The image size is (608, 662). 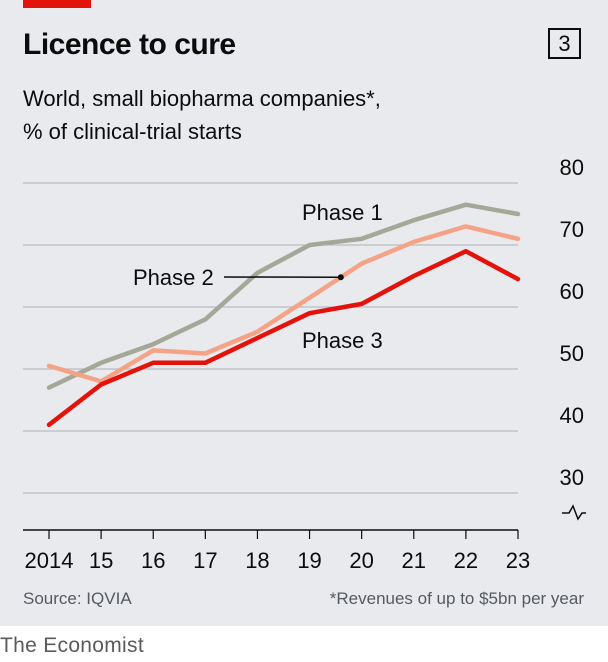 What do you see at coordinates (572, 167) in the screenshot?
I see `y-tick-label-80: 80` at bounding box center [572, 167].